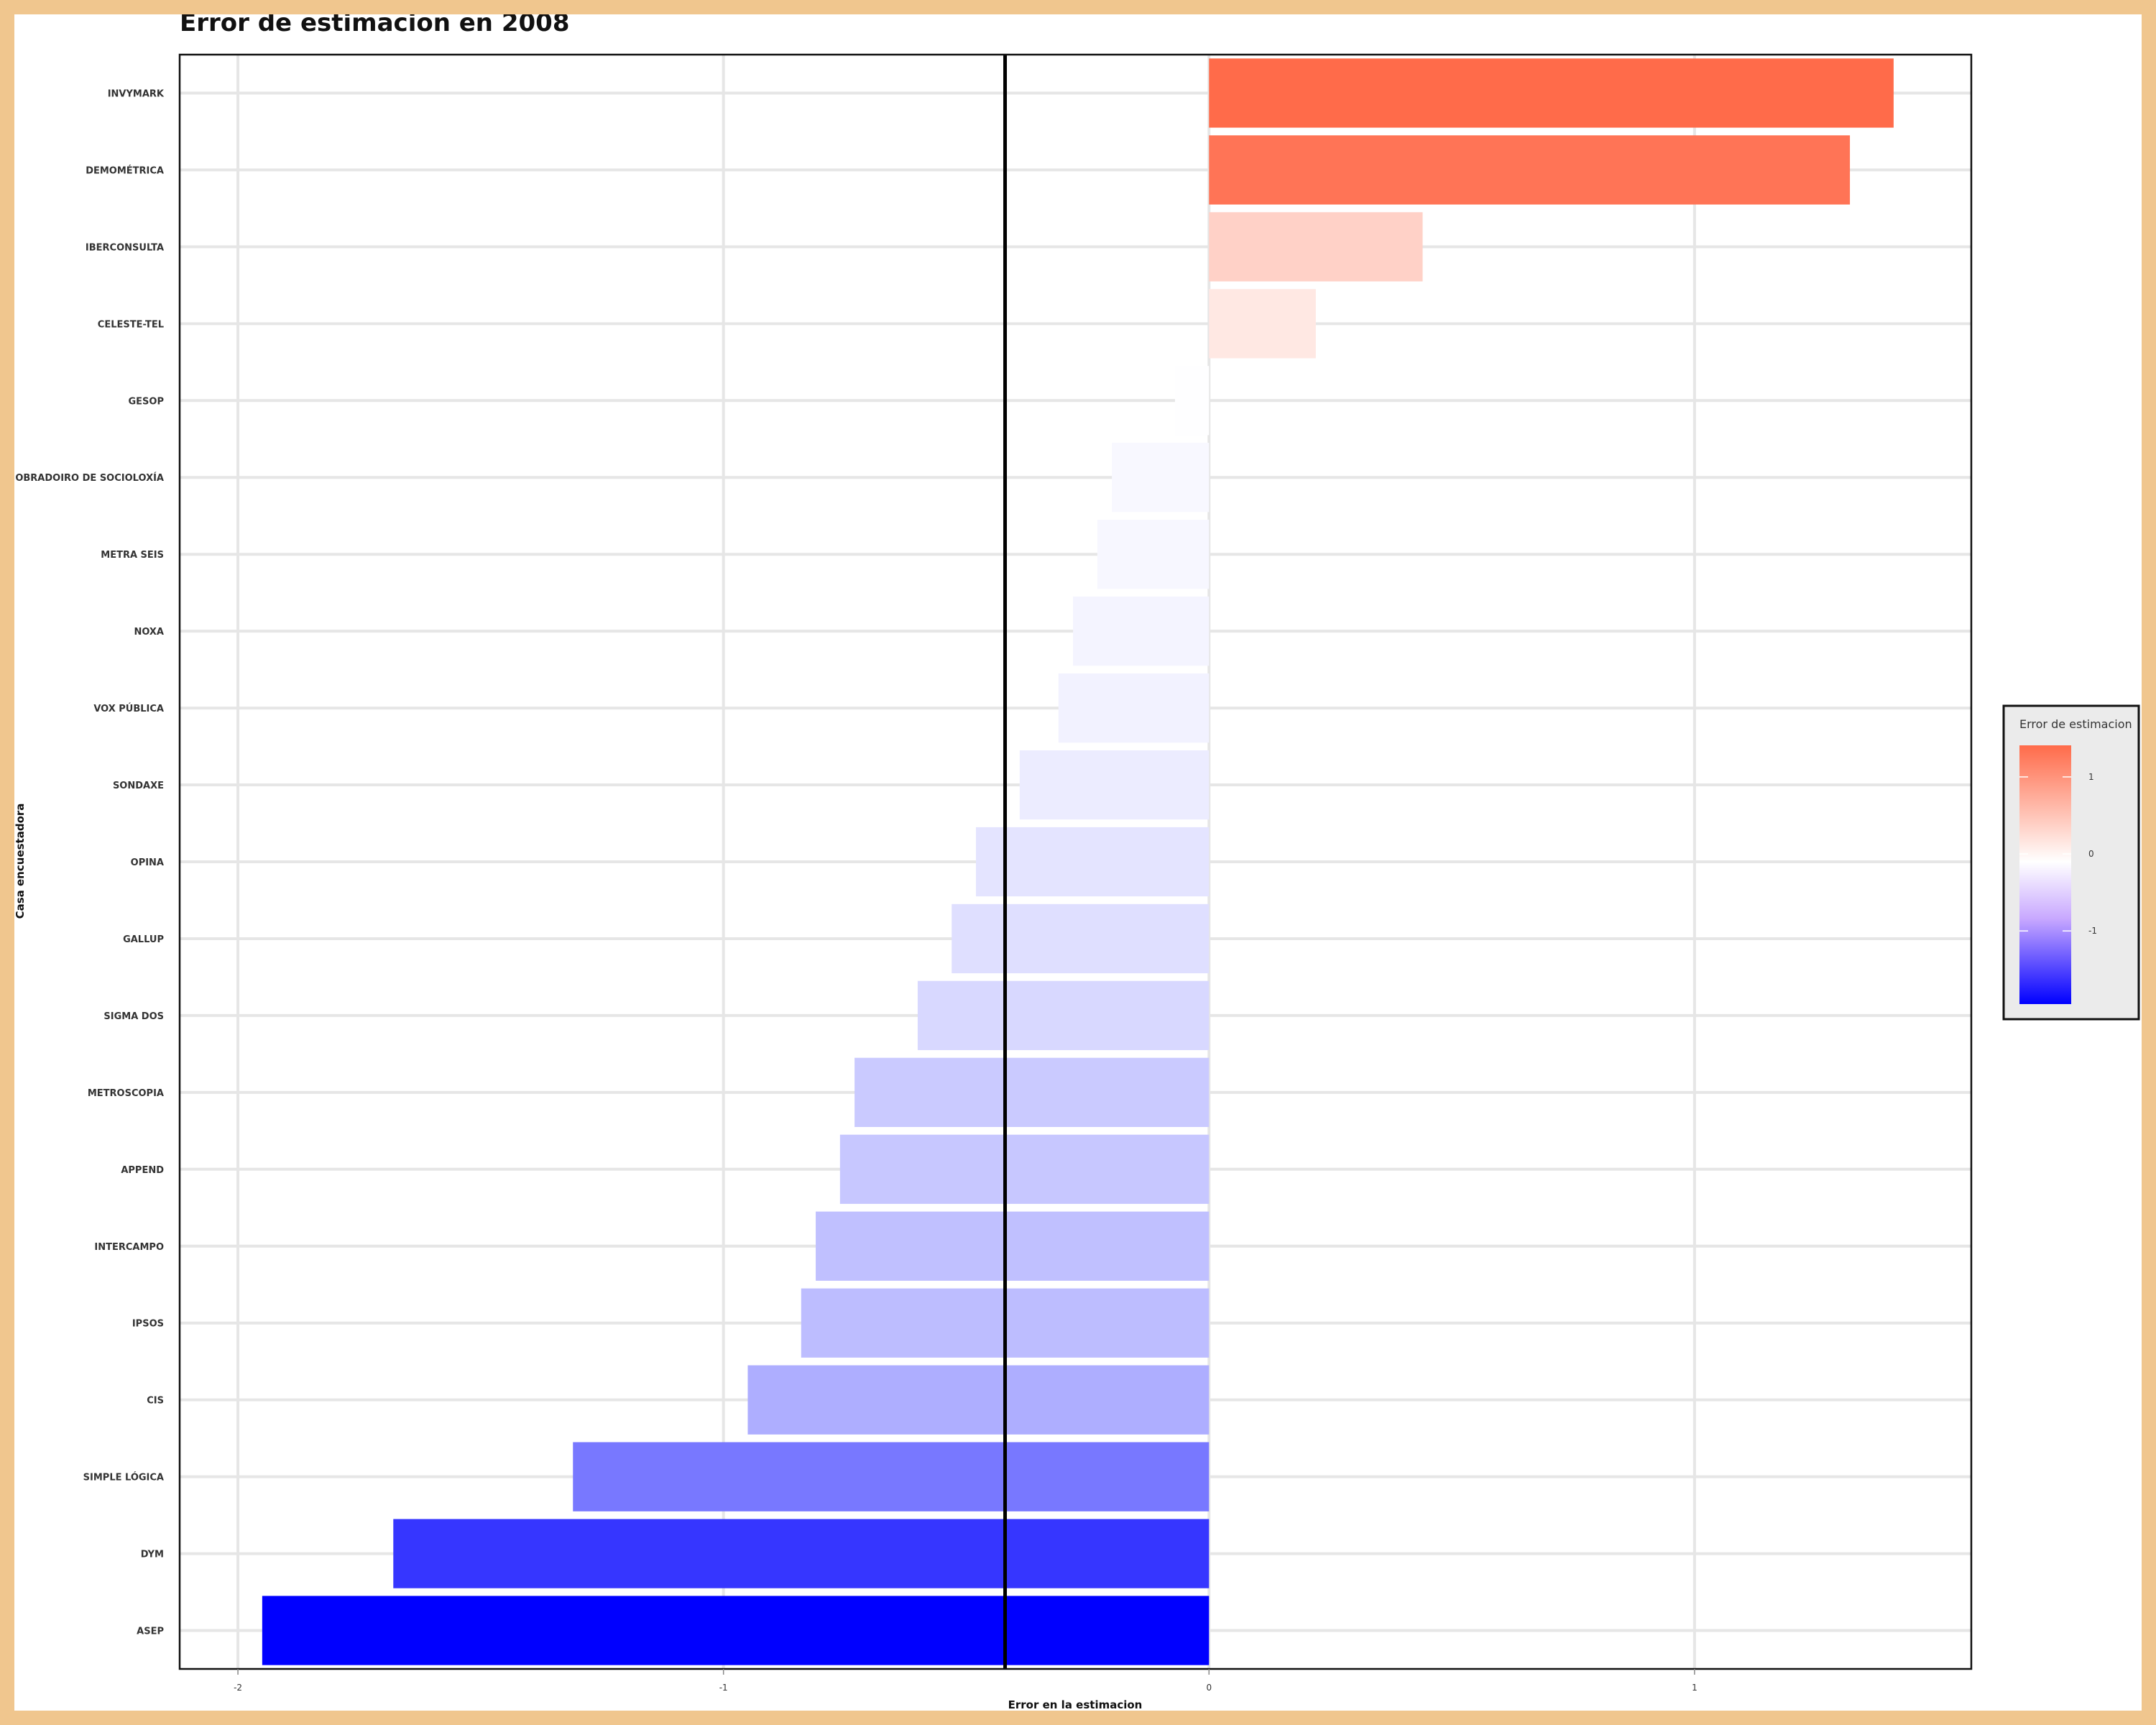 The image size is (2156, 1725). What do you see at coordinates (1694, 1688) in the screenshot?
I see `x-tick-label: 1` at bounding box center [1694, 1688].